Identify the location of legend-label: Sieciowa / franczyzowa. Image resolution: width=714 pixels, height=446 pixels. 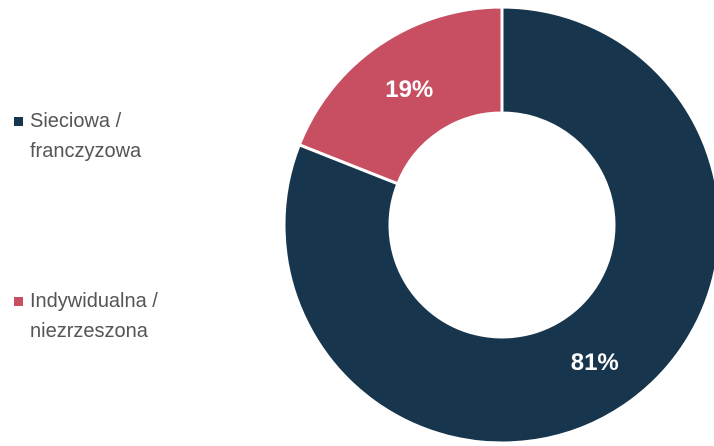
(86, 136).